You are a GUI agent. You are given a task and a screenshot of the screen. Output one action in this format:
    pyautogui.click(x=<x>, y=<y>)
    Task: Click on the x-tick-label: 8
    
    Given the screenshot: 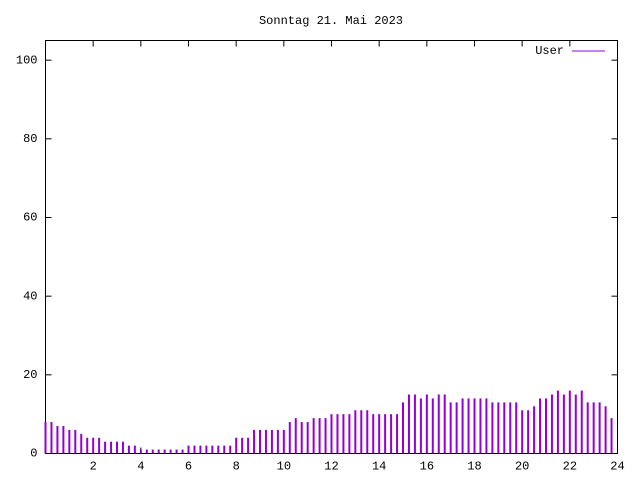 What is the action you would take?
    pyautogui.click(x=236, y=467)
    